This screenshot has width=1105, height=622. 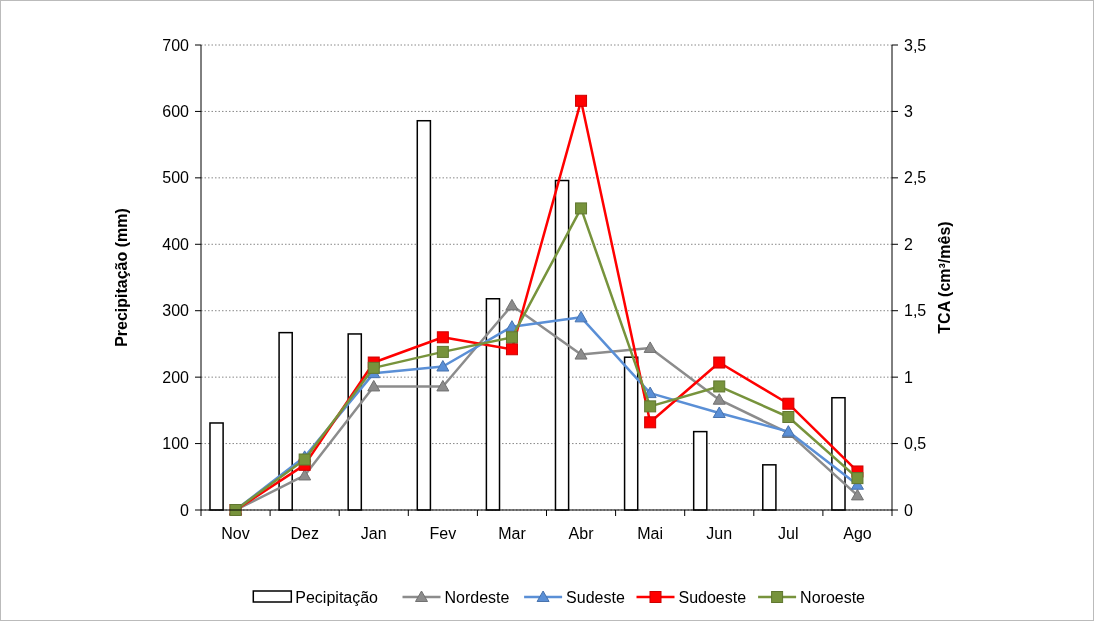 I want to click on y-tick-label: 0, so click(x=185, y=510).